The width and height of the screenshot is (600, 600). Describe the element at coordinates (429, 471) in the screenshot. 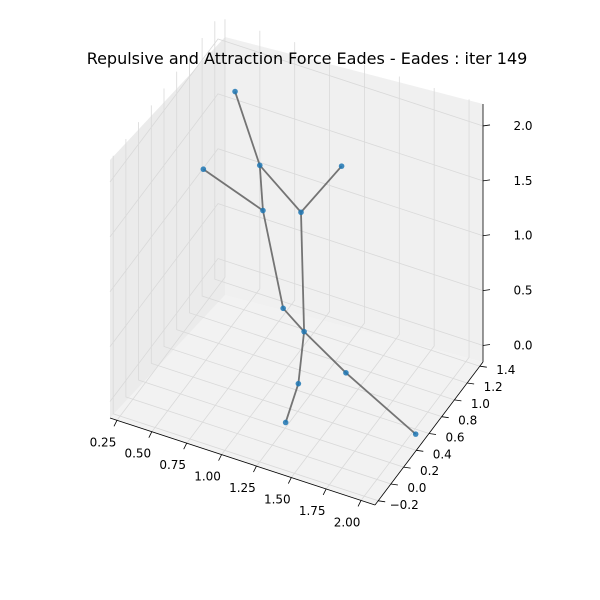

I see `y-tick-label: 0.2` at that location.